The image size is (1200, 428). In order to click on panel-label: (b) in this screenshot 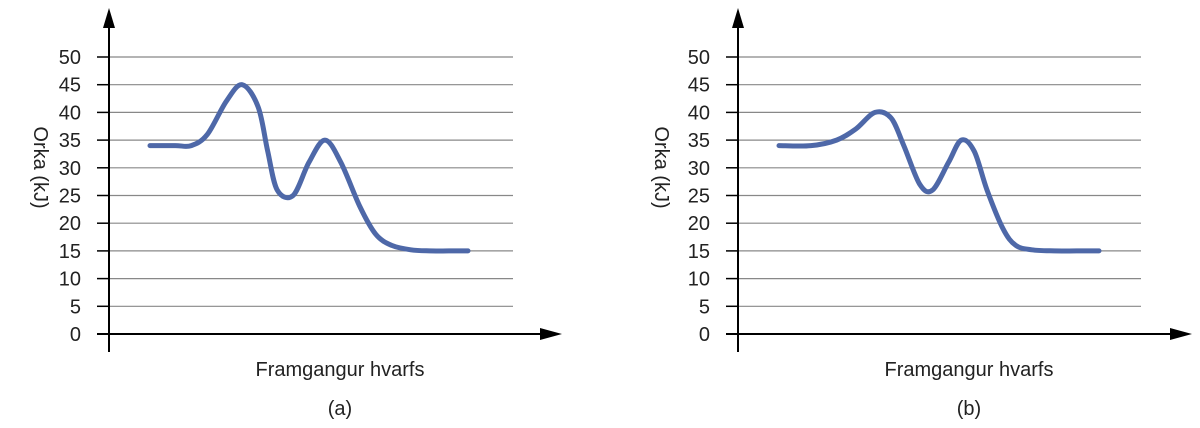, I will do `click(969, 409)`.